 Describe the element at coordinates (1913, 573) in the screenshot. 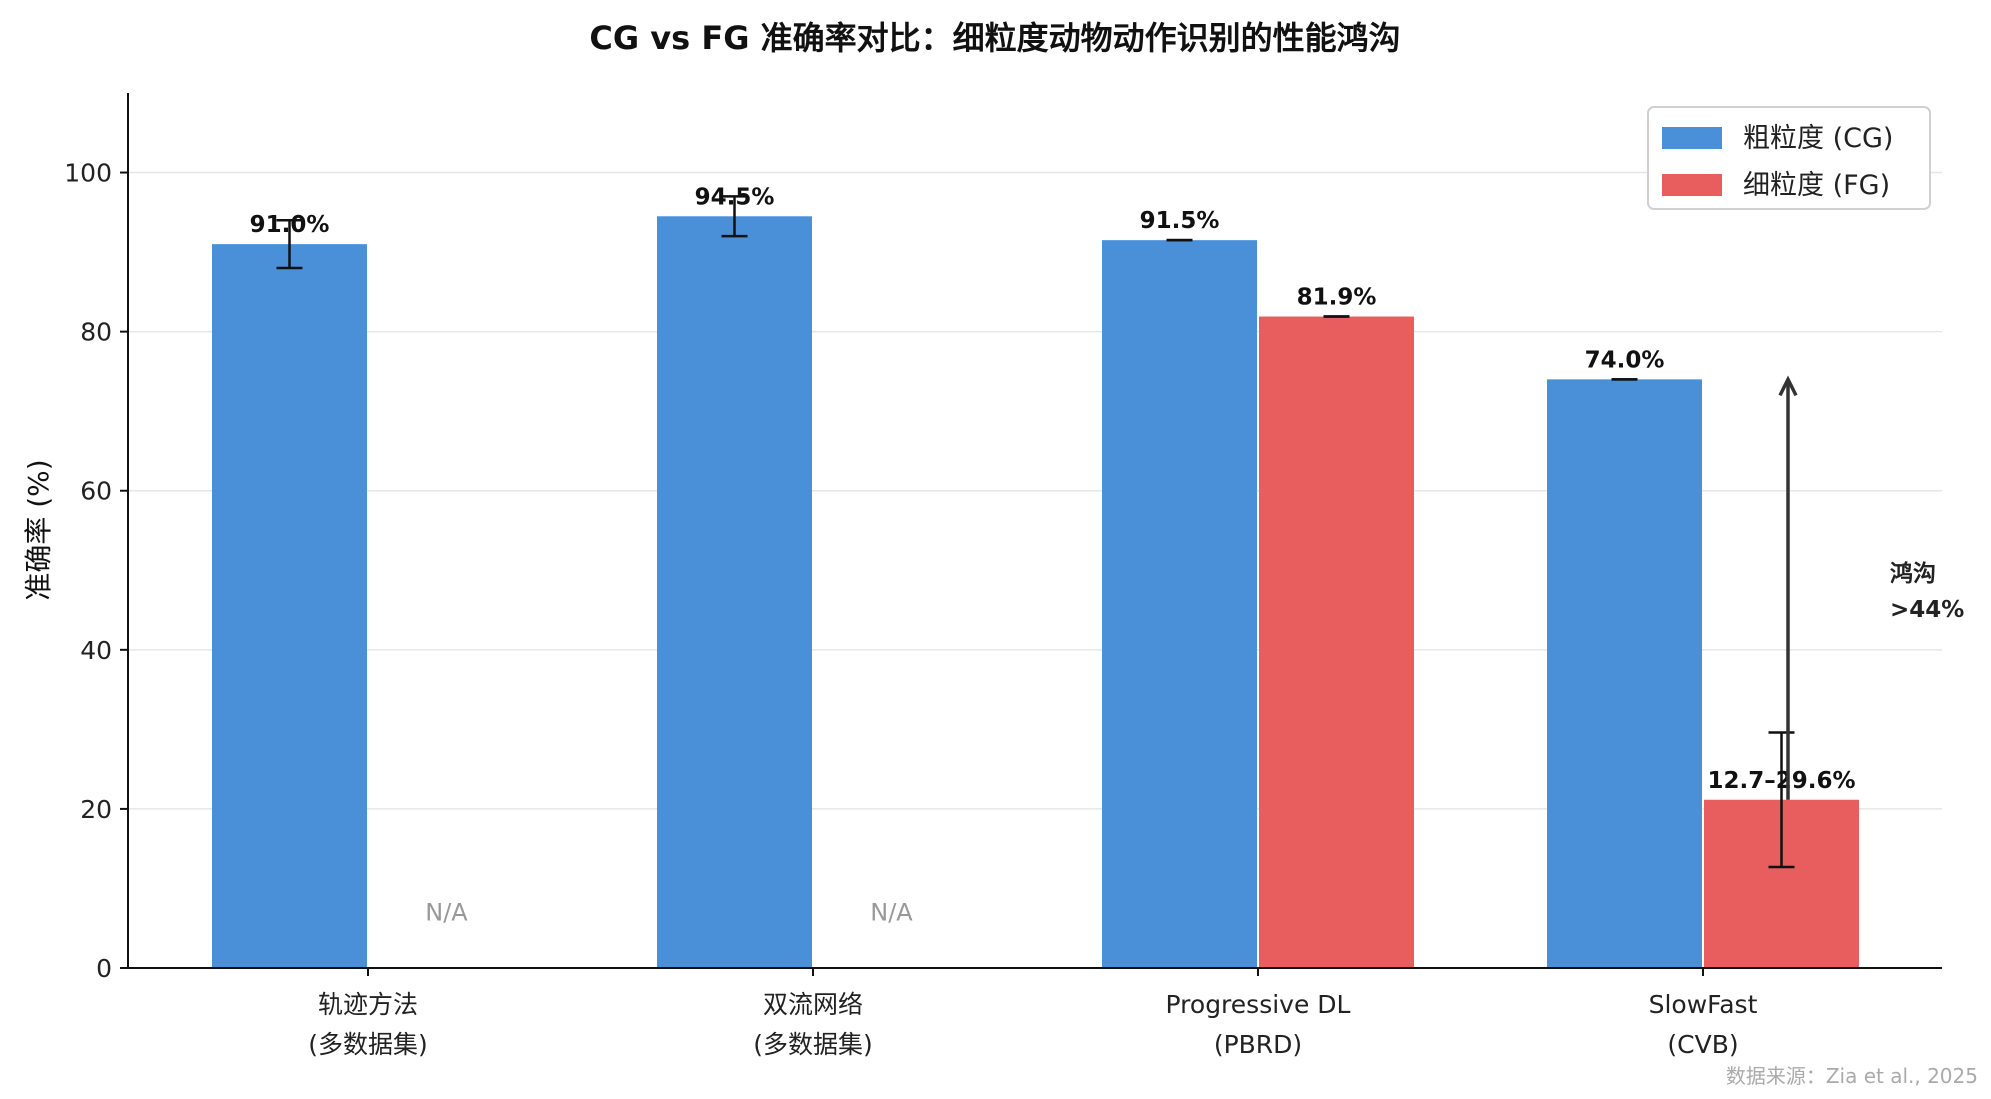

I see `gap-annotation: 鸿沟` at that location.